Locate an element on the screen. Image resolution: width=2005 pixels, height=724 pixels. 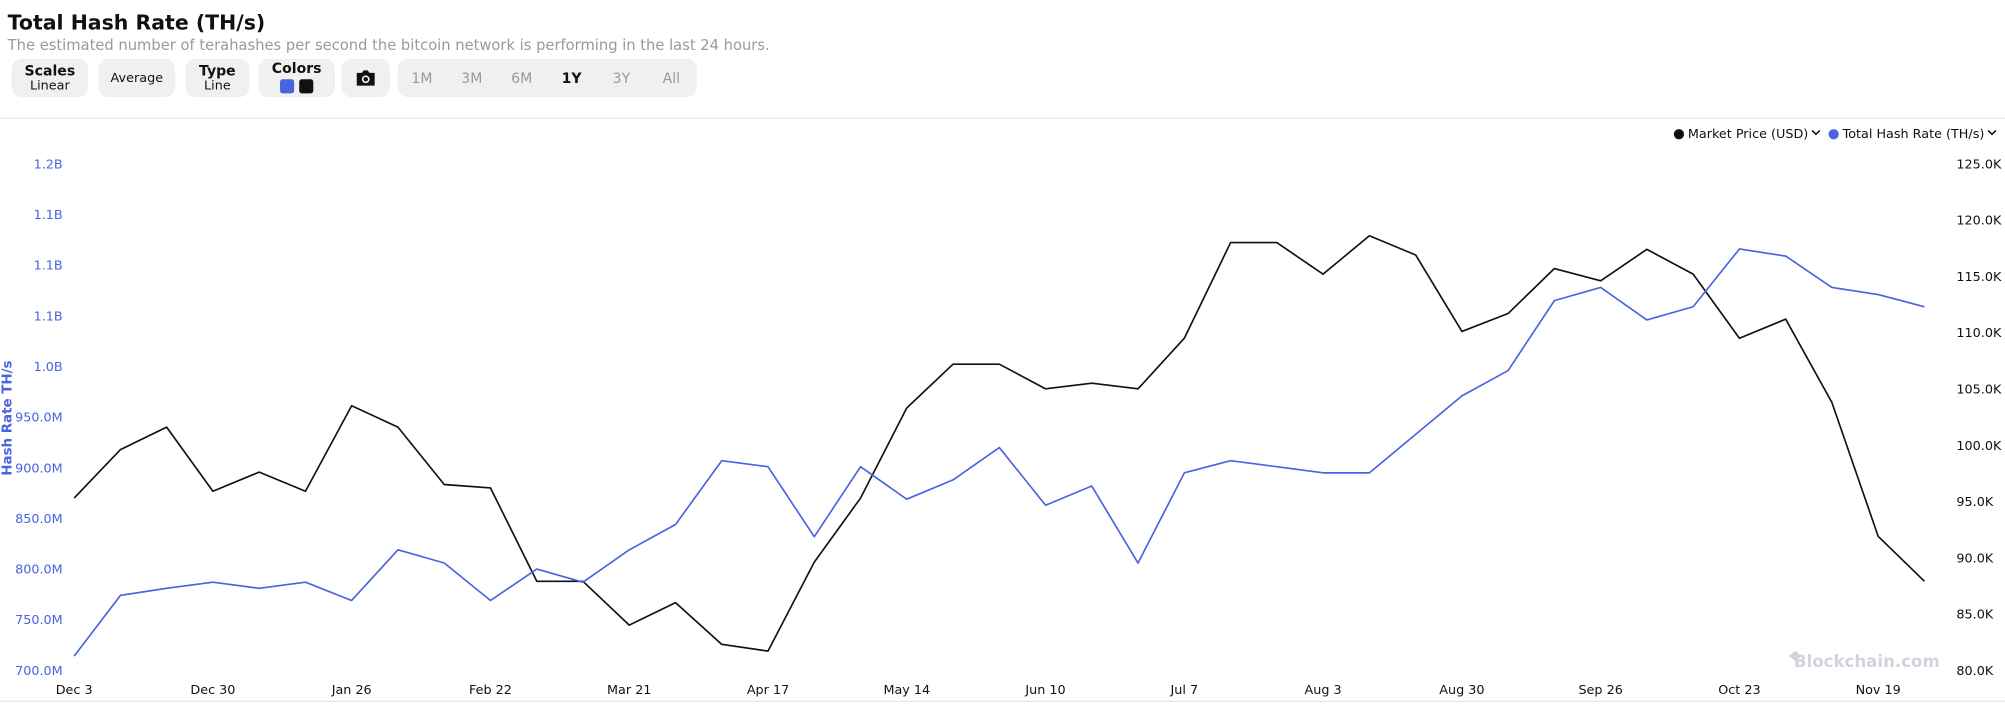
type-button: Type Line is located at coordinates (217, 78).